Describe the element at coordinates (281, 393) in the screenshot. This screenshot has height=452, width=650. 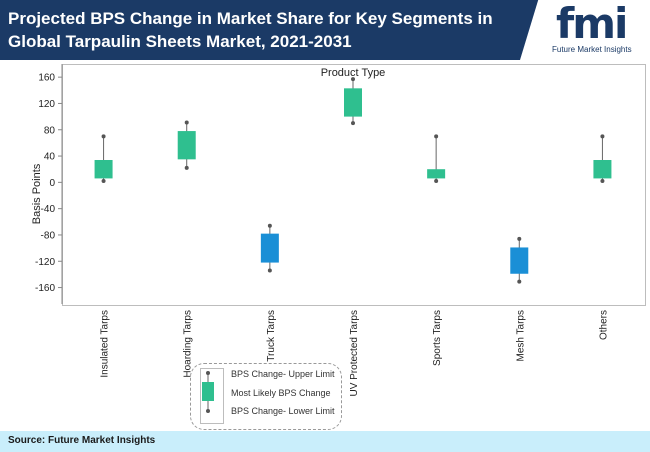
I see `legend-likely-label: Most Likely BPS Change` at that location.